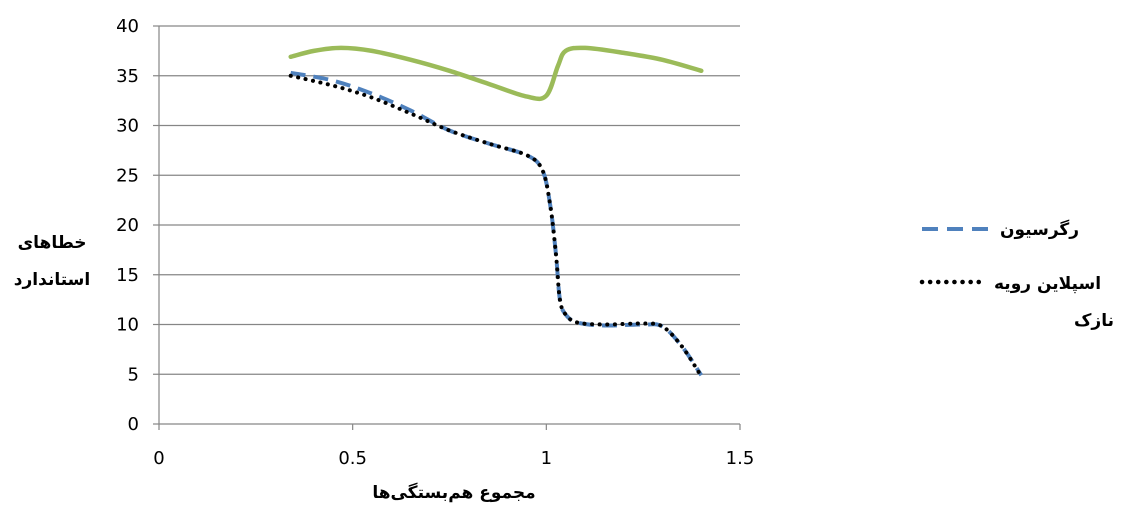  I want to click on y-tick-label: 0, so click(133, 424).